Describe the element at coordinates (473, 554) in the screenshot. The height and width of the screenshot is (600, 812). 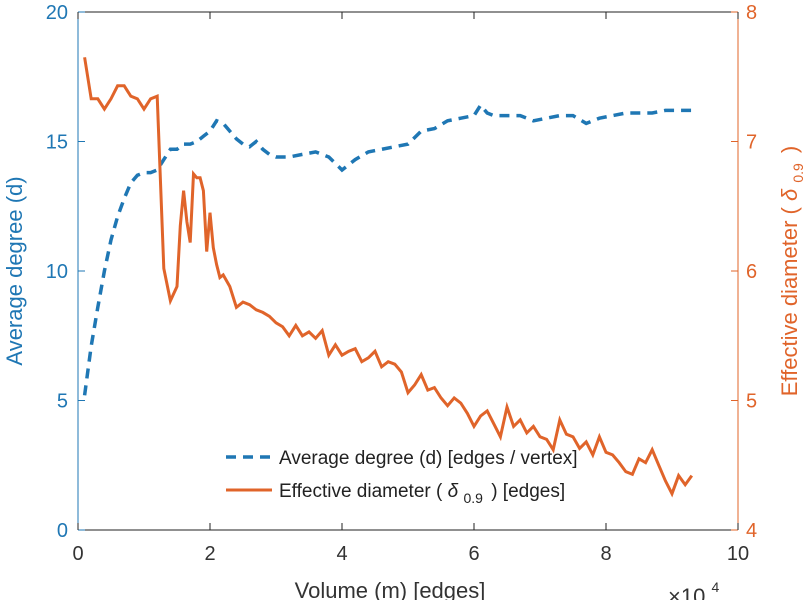
I see `x-tick-label: 6` at that location.